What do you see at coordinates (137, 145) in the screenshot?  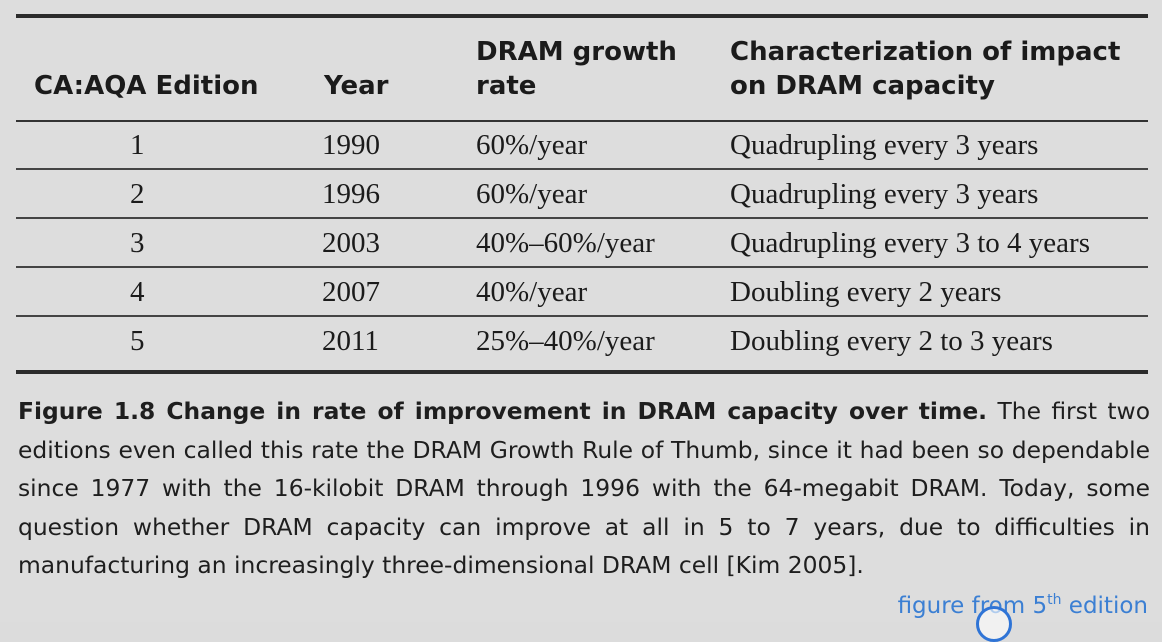 I see `table-cell-edition: 1` at bounding box center [137, 145].